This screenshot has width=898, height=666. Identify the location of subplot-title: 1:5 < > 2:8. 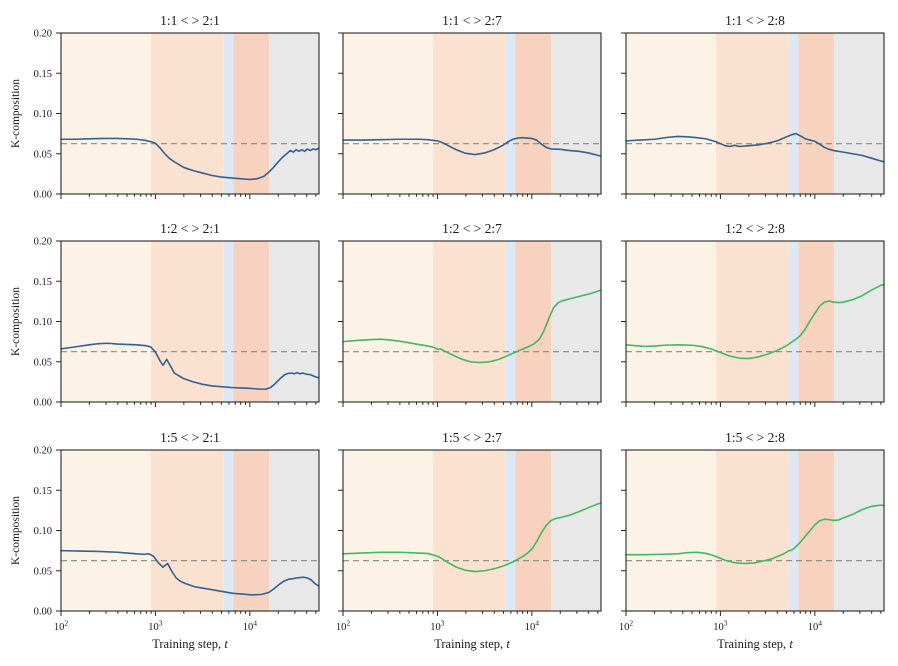
(755, 437).